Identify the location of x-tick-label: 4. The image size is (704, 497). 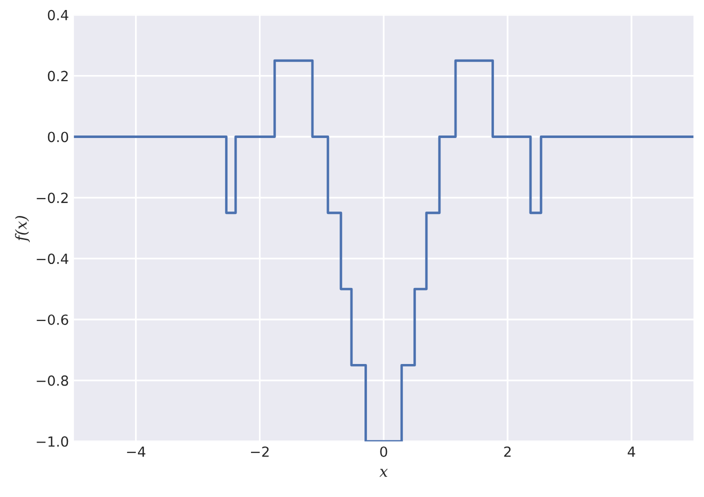
(632, 451).